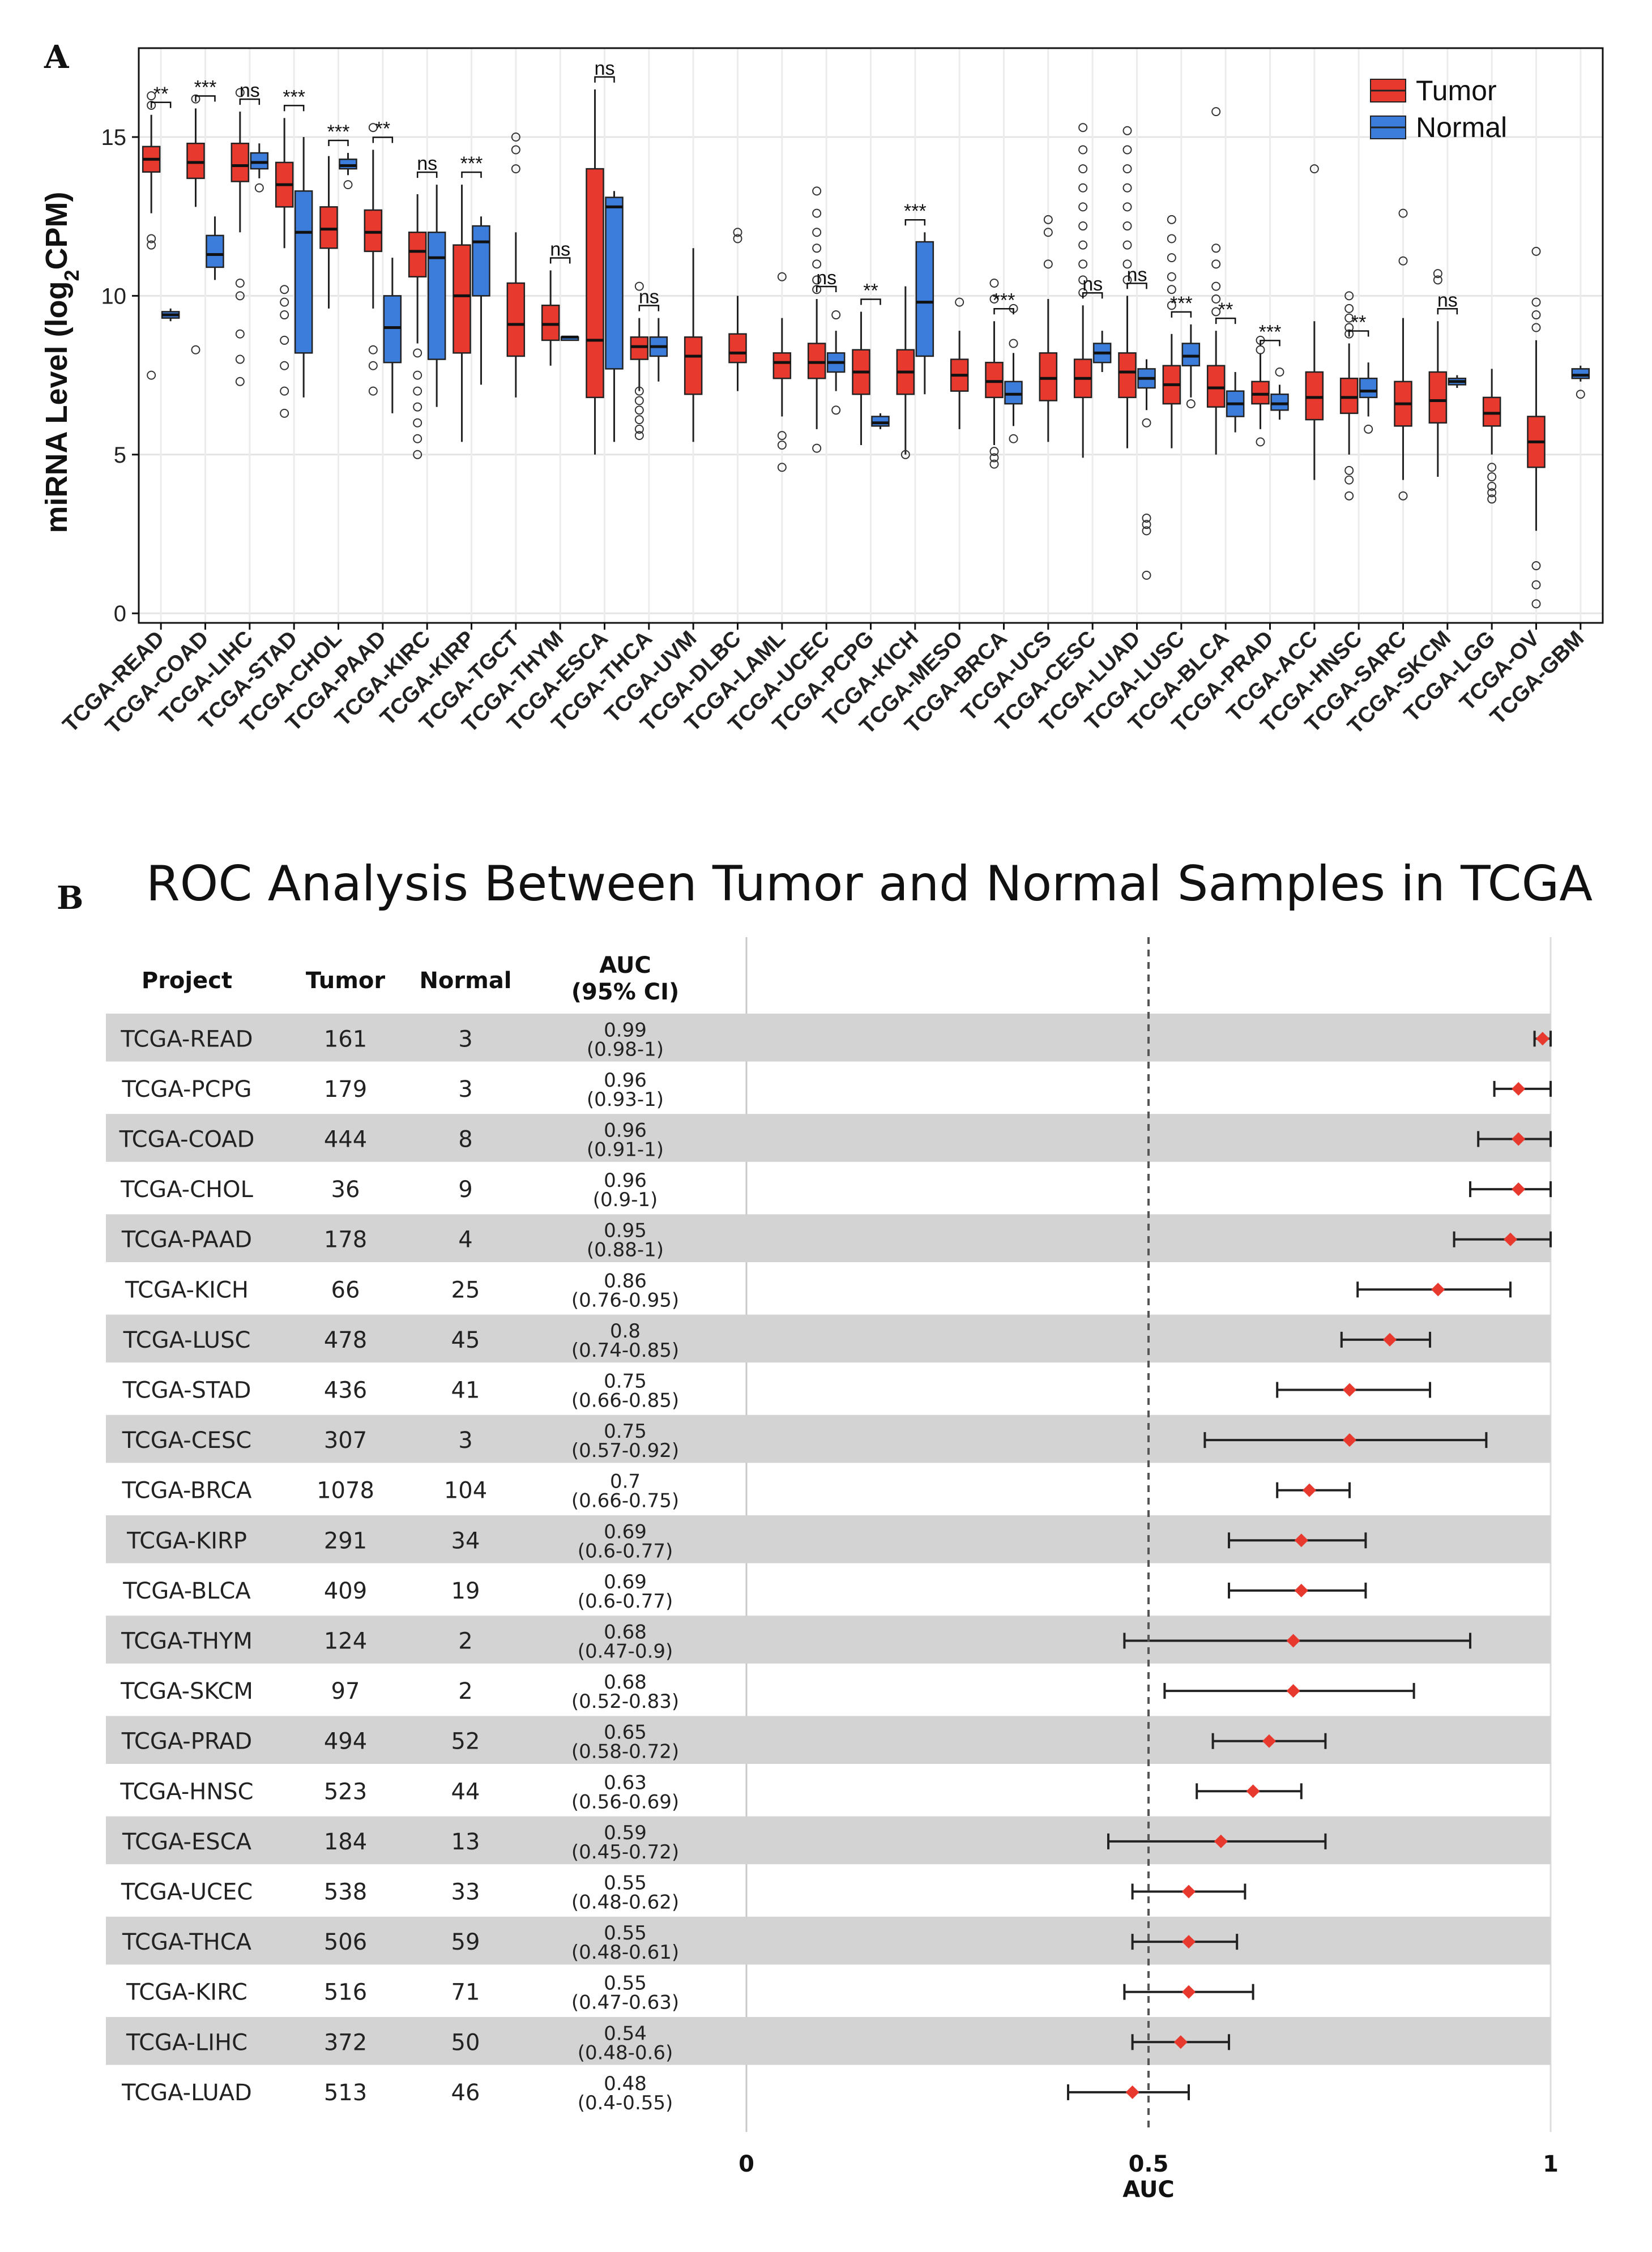  Describe the element at coordinates (625, 1331) in the screenshot. I see `auc-value: 0.8` at that location.